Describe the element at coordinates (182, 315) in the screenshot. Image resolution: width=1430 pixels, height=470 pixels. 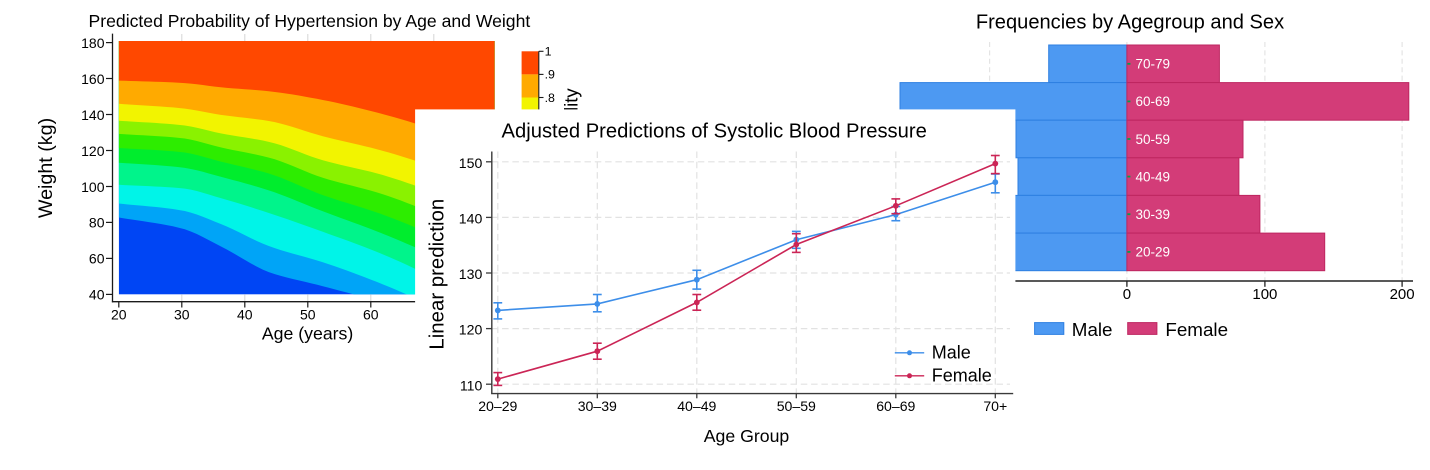
I see `svg-text: 30` at that location.